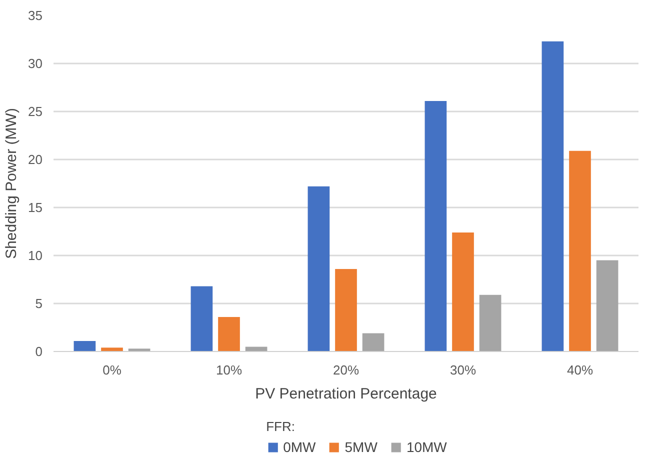 This screenshot has width=671, height=466. Describe the element at coordinates (35, 159) in the screenshot. I see `y-tick-label: 20` at that location.